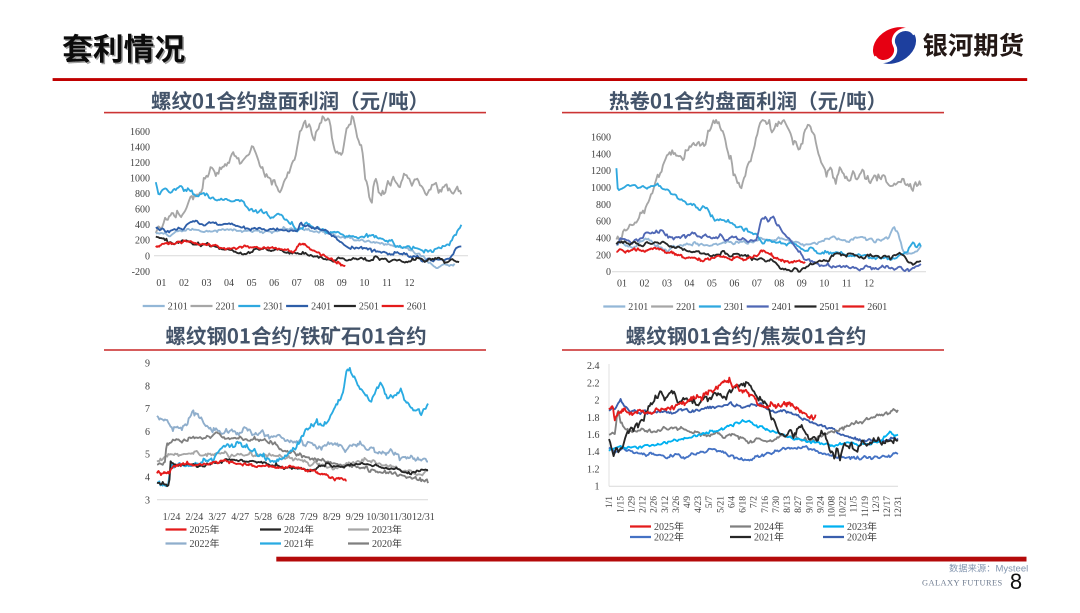 This screenshot has width=1080, height=613. Describe the element at coordinates (744, 504) in the screenshot. I see `svg-text: 6/18` at that location.